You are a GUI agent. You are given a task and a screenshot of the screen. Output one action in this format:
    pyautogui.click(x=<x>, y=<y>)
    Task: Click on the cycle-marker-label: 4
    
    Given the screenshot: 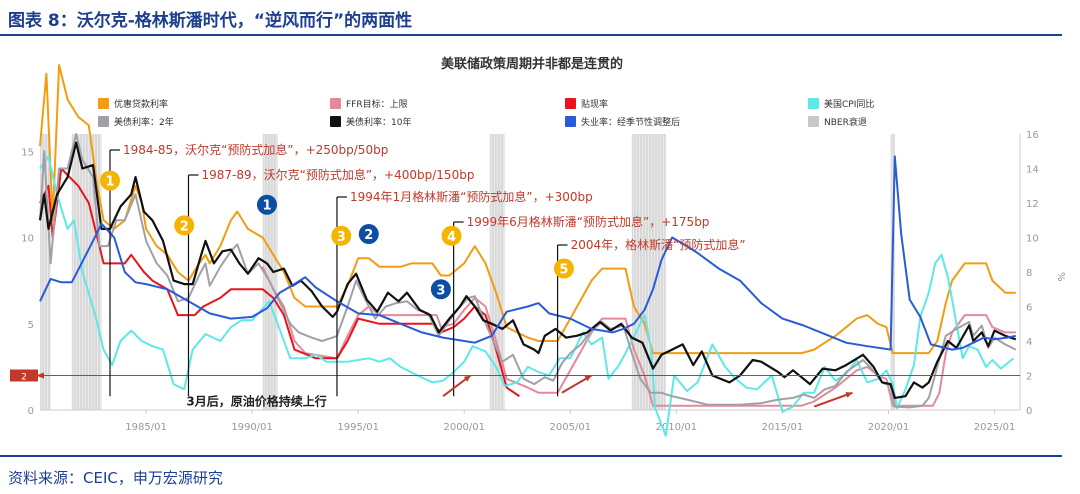 What is the action you would take?
    pyautogui.click(x=451, y=237)
    